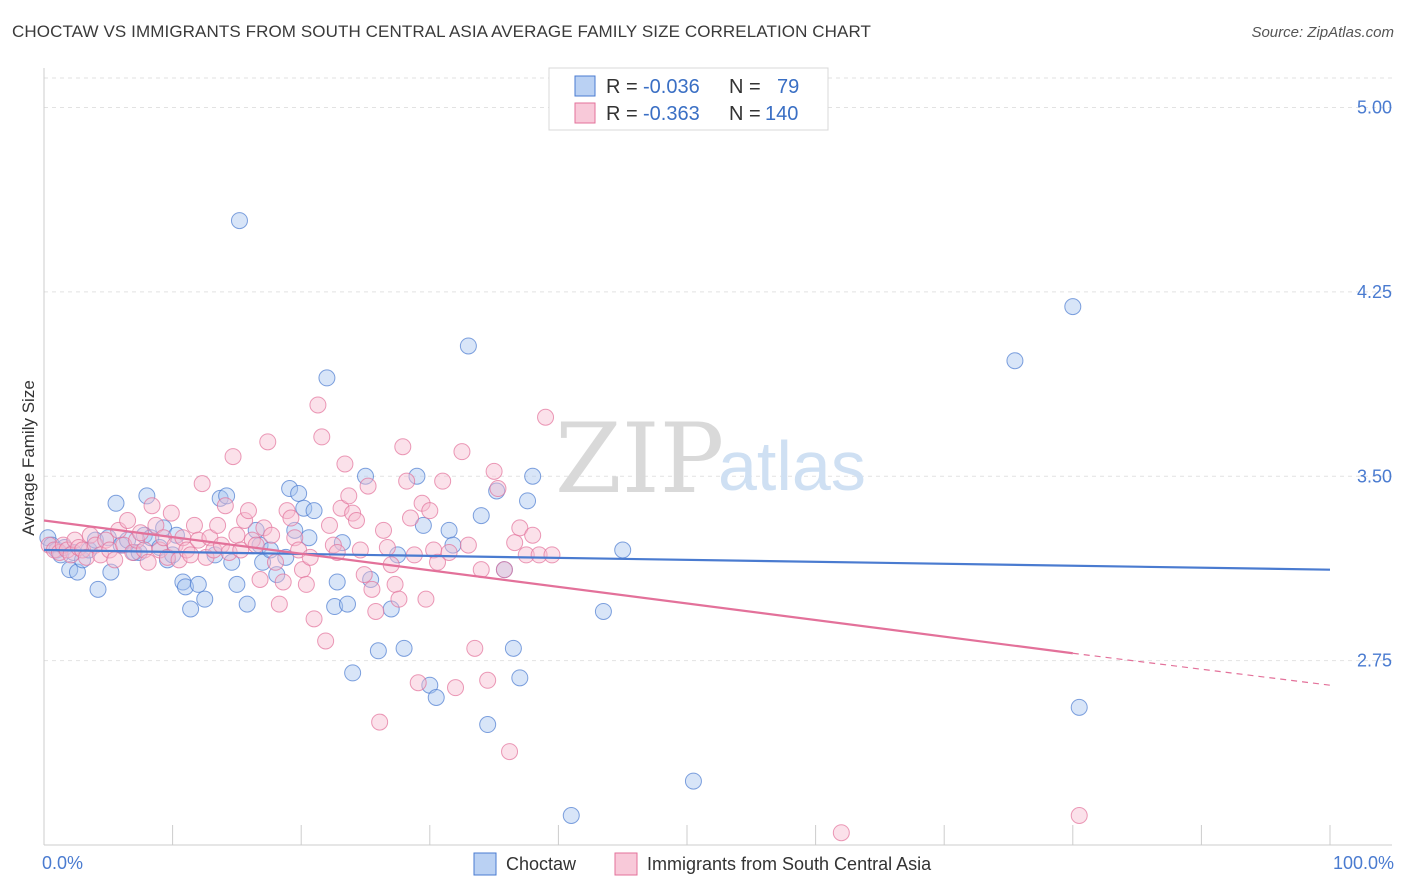  I want to click on bottom-legend-swatch-choctaw, so click(485, 864).